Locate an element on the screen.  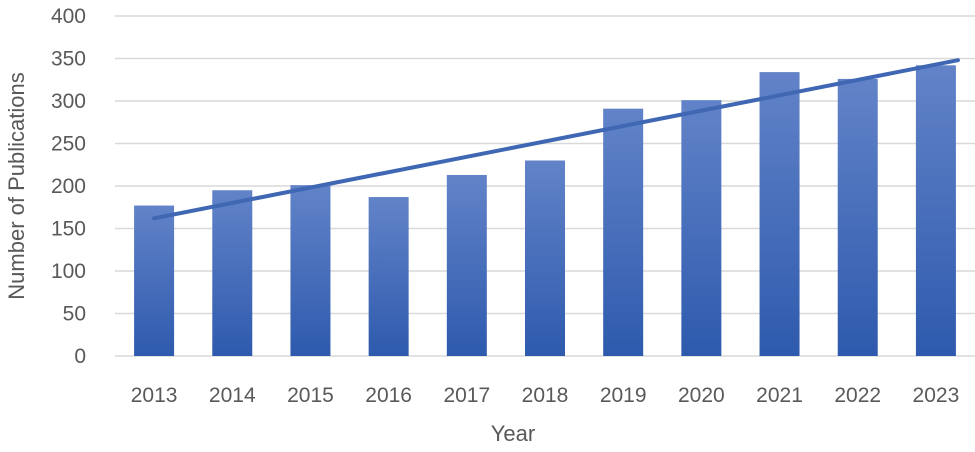
x-tick-label-2016: 2016 is located at coordinates (388, 395).